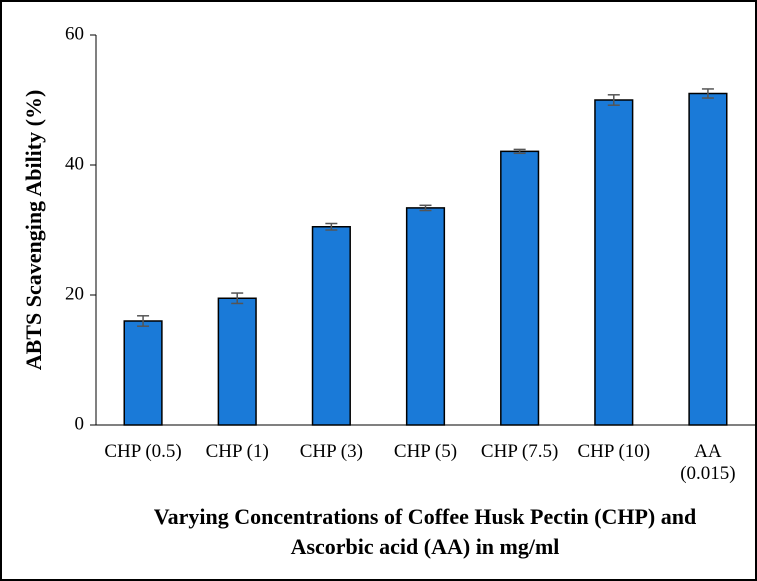 This screenshot has height=581, width=757. What do you see at coordinates (519, 451) in the screenshot?
I see `x-tick-label: CHP (7.5)` at bounding box center [519, 451].